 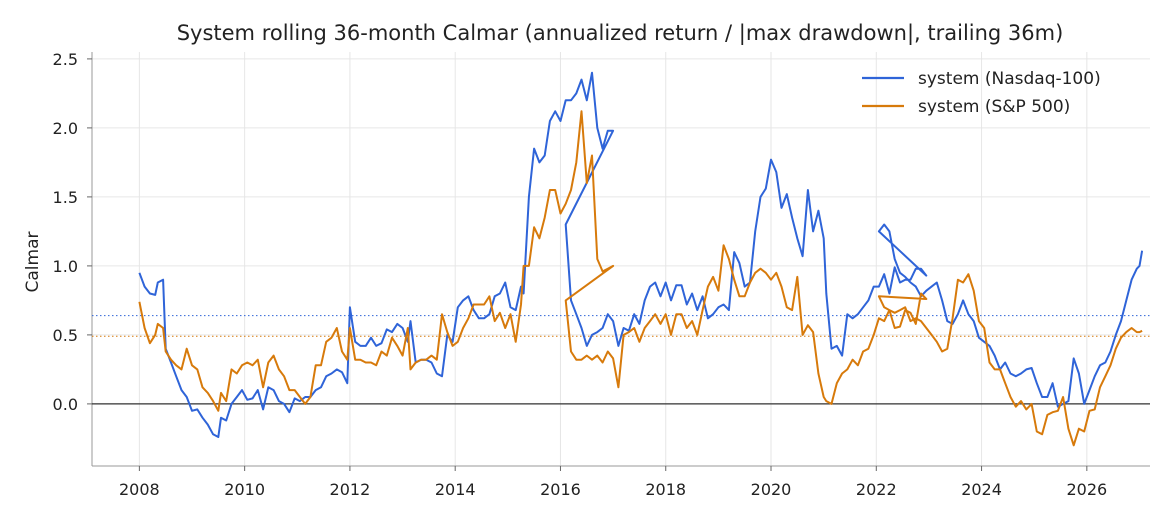 What do you see at coordinates (771, 489) in the screenshot?
I see `x-tick-label: 2020` at bounding box center [771, 489].